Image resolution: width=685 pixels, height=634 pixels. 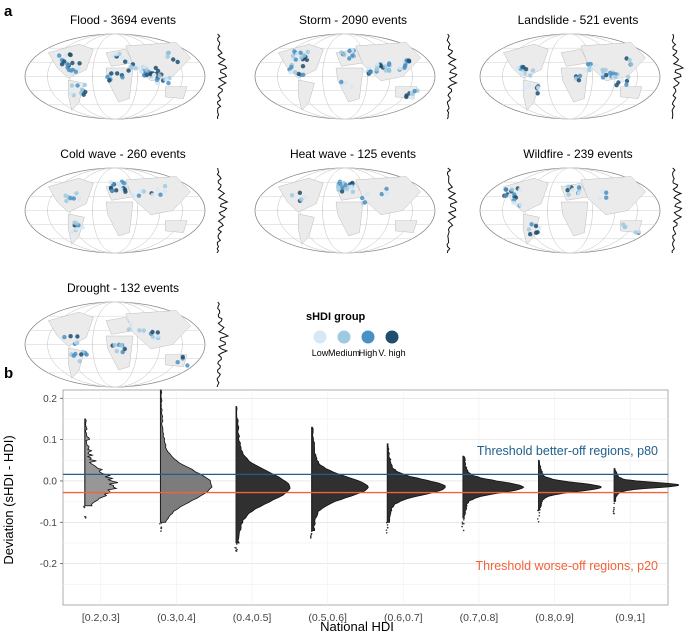 What do you see at coordinates (578, 20) in the screenshot?
I see `map-title: Landslide - 521 events` at bounding box center [578, 20].